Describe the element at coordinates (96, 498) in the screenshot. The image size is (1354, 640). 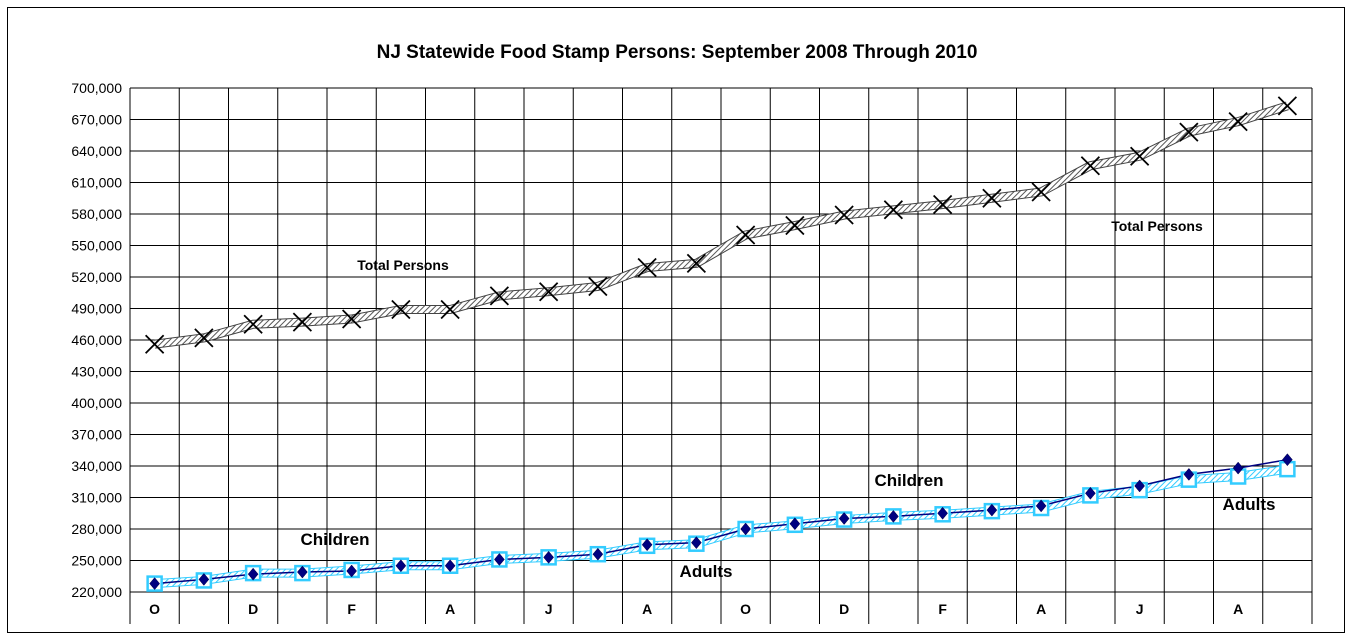
I see `y-tick-label: 310,000` at that location.